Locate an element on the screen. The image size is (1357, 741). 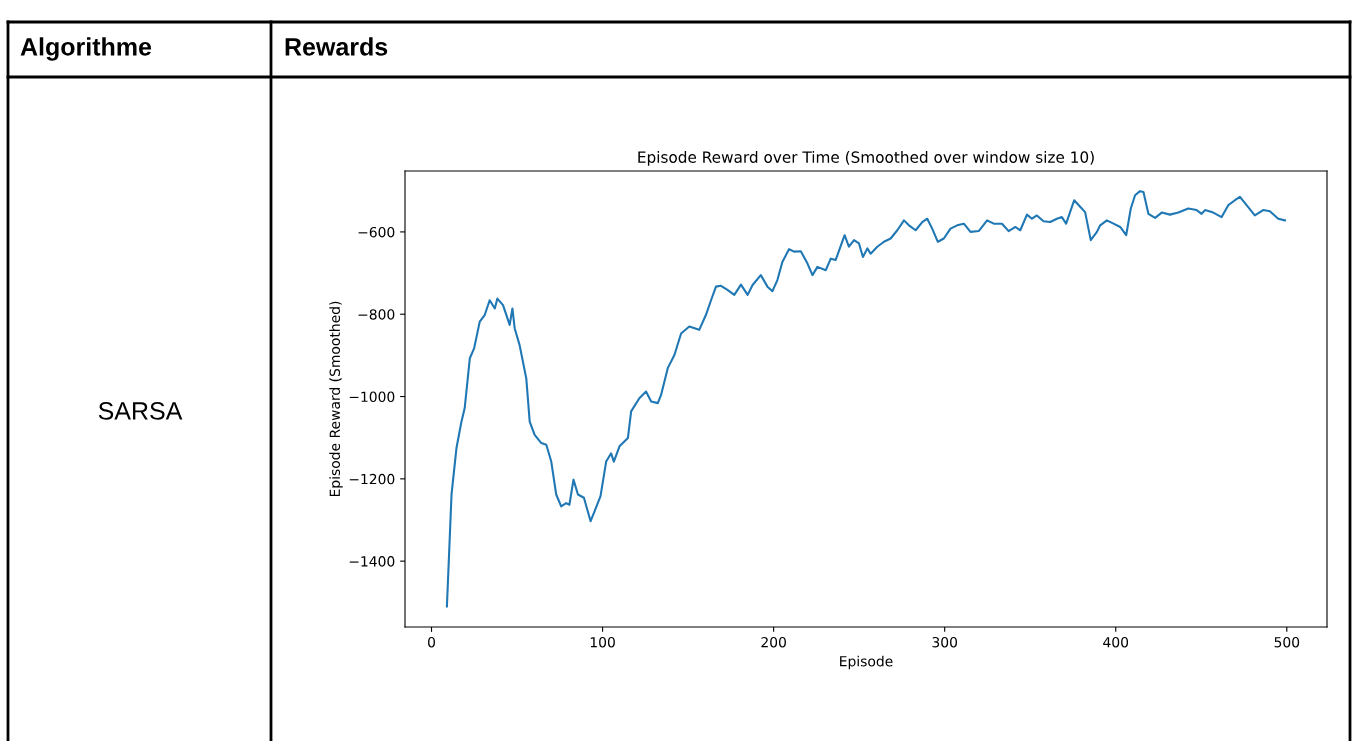
x-axis-title: Episode is located at coordinates (866, 662).